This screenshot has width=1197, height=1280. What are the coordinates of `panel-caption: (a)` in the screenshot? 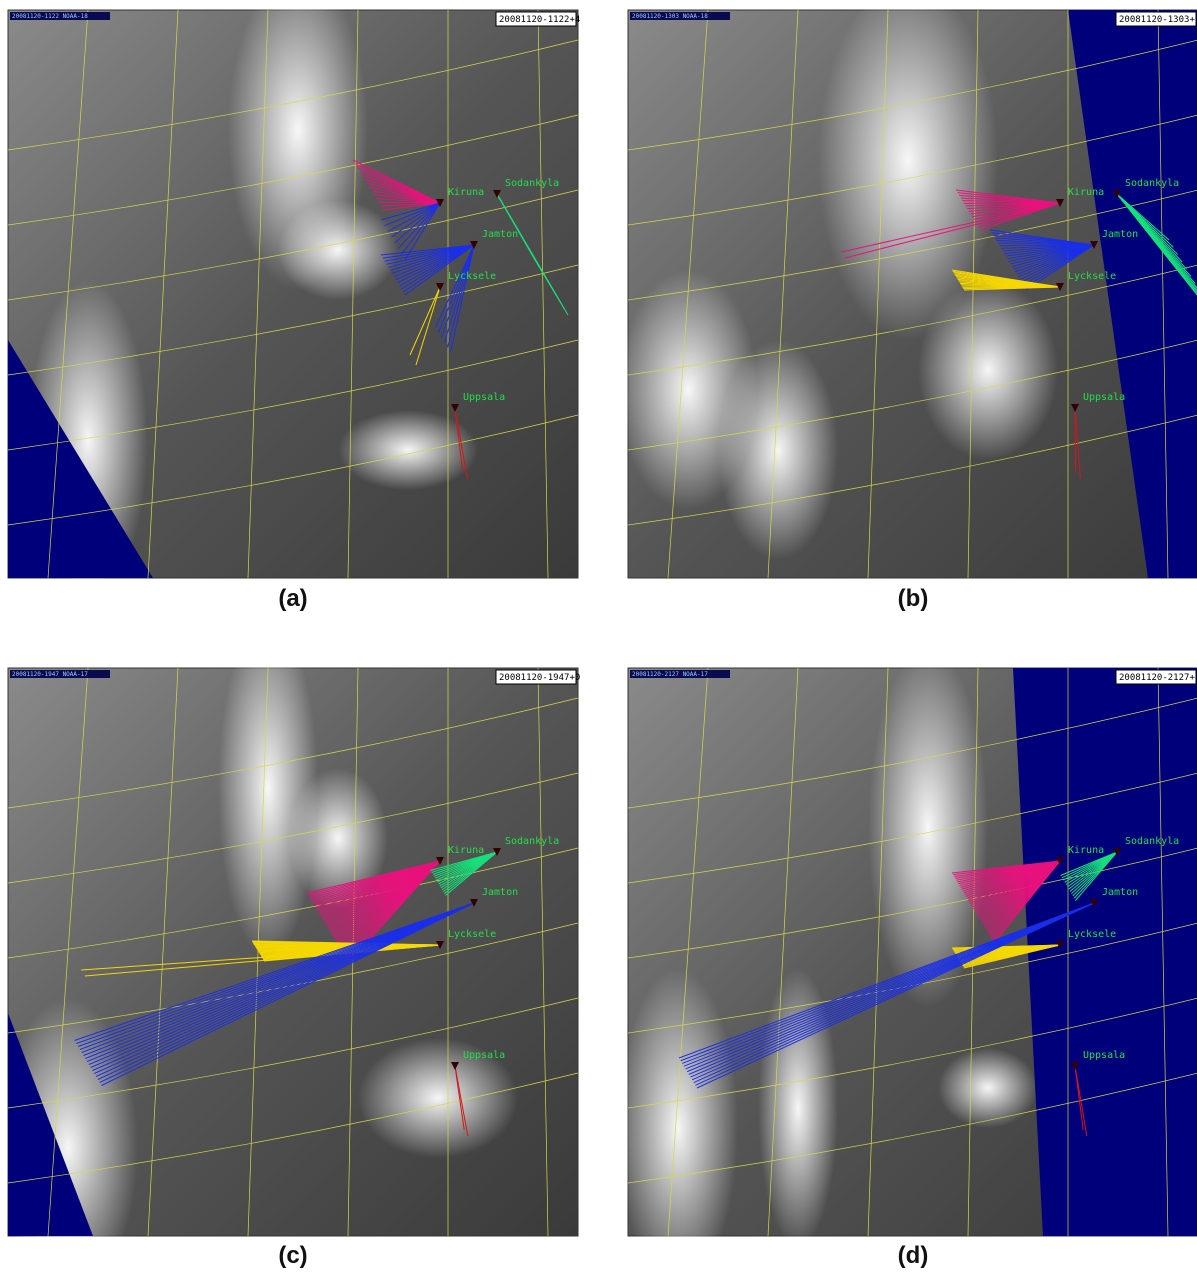 It's located at (292, 598).